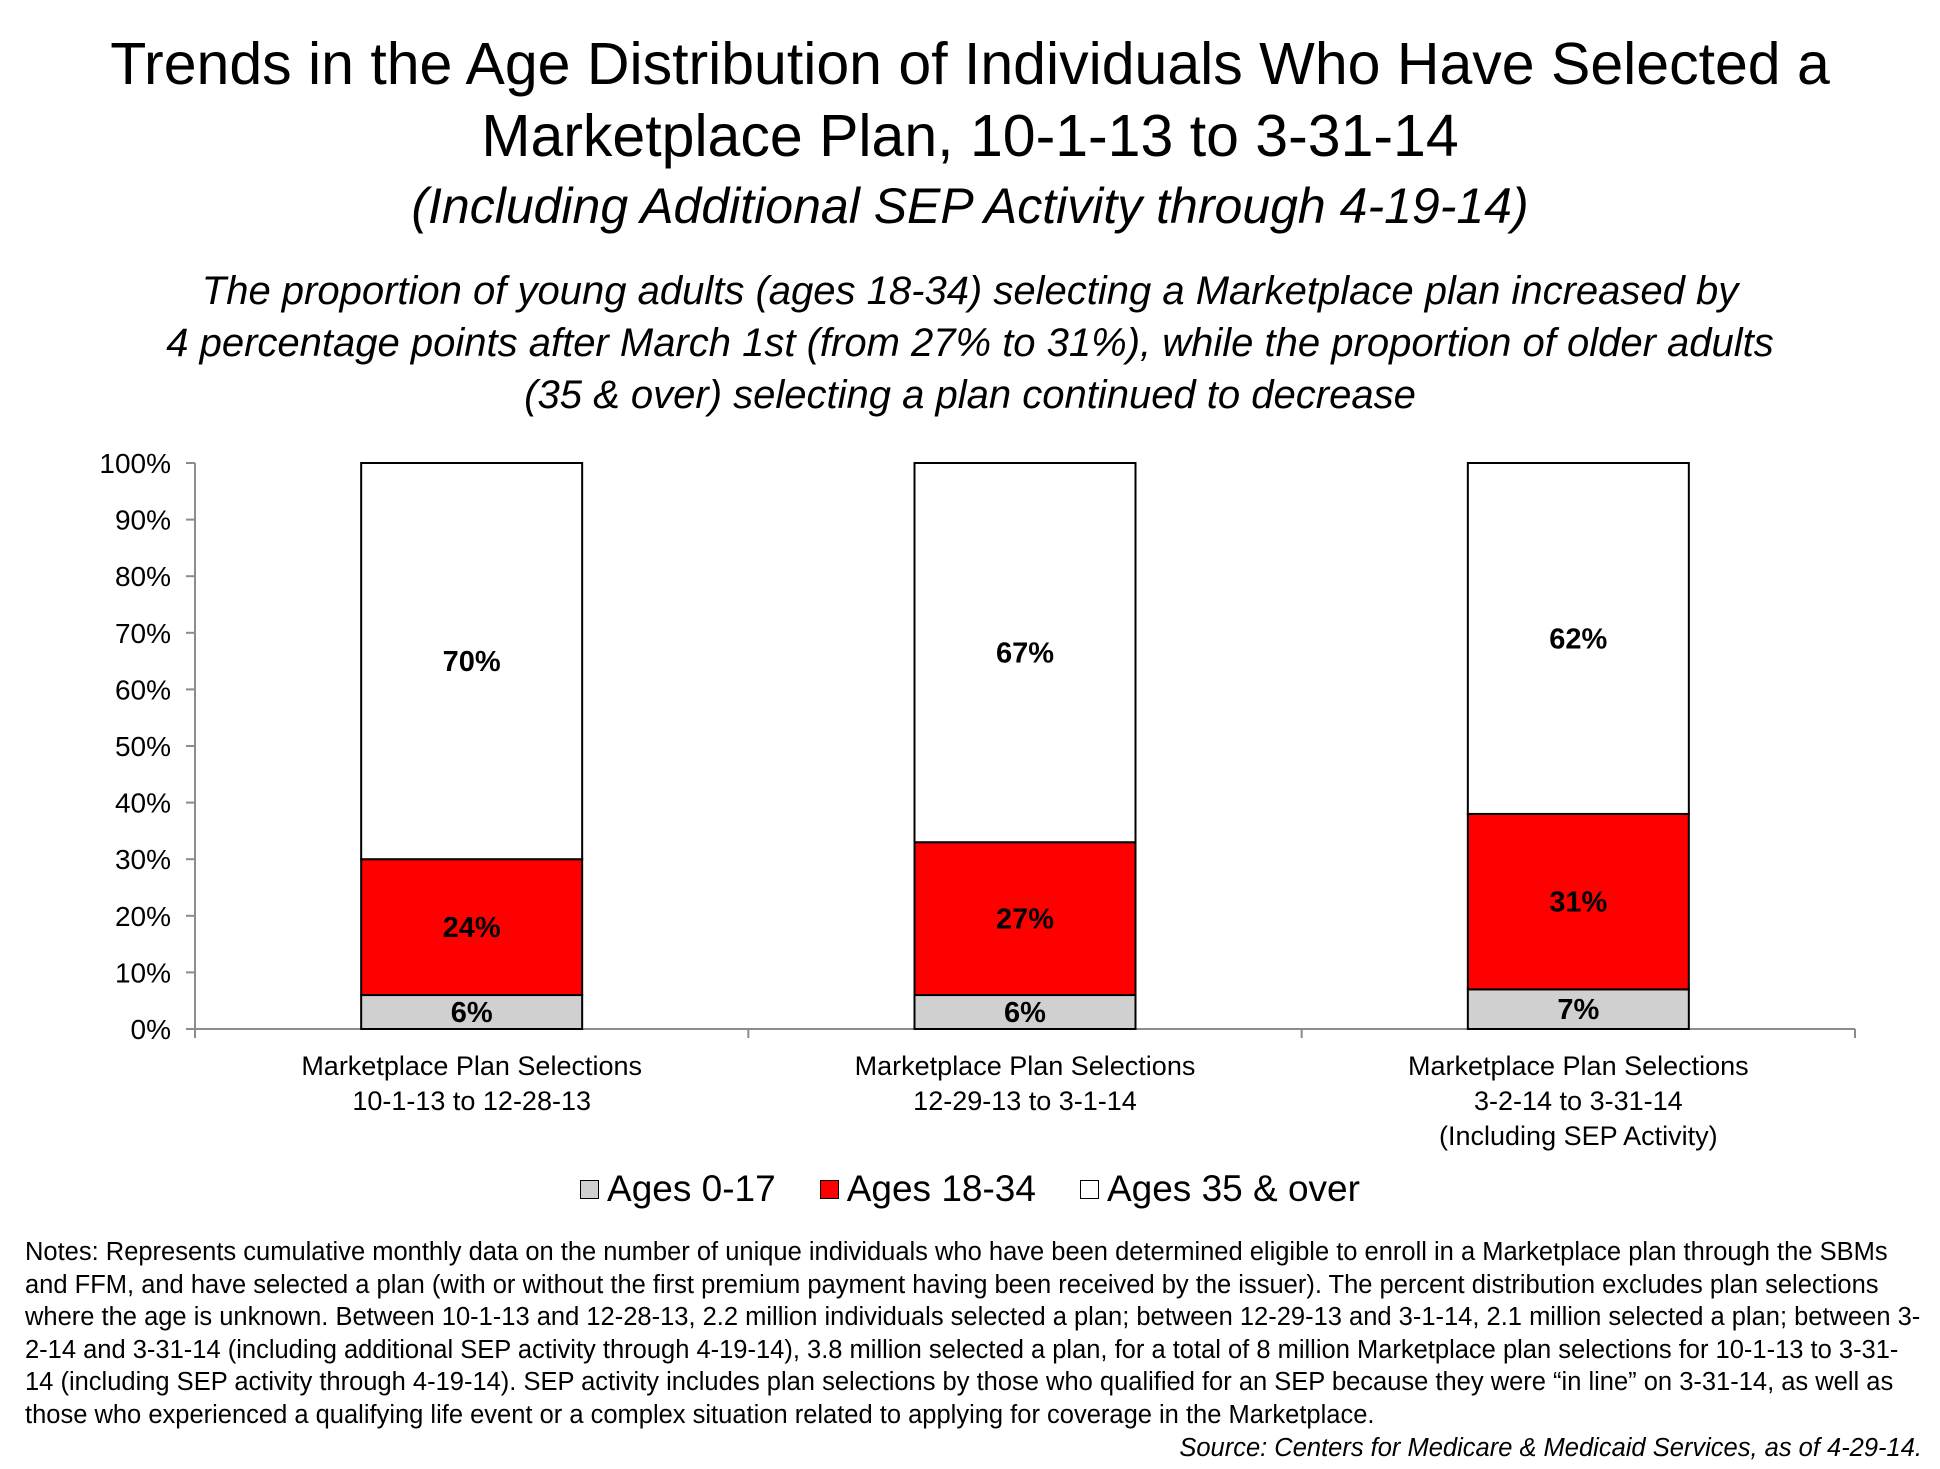  What do you see at coordinates (970, 136) in the screenshot?
I see `chart-title-line-2: Marketplace Plan, 10-1-13 to 3-31-14` at bounding box center [970, 136].